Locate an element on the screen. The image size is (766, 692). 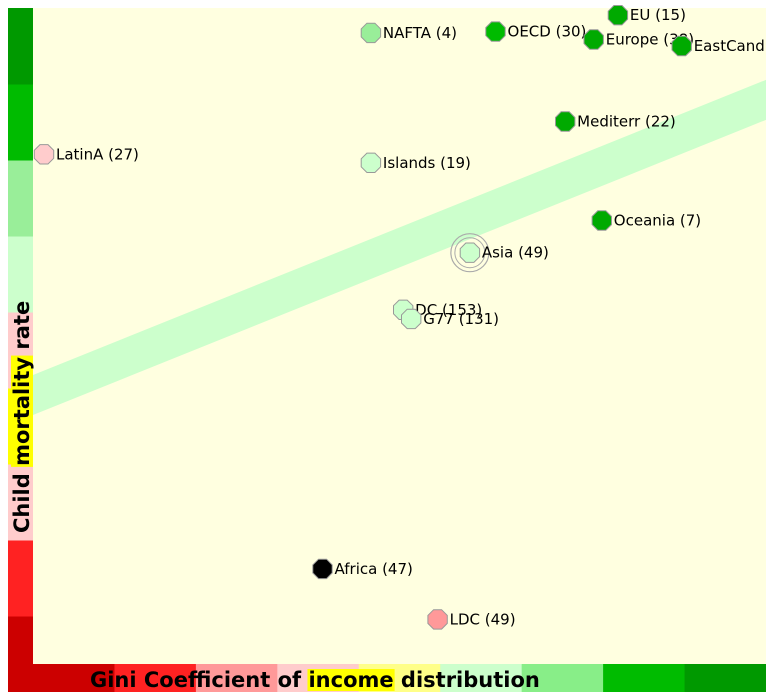
point-label: NAFTA (4) is located at coordinates (420, 33).